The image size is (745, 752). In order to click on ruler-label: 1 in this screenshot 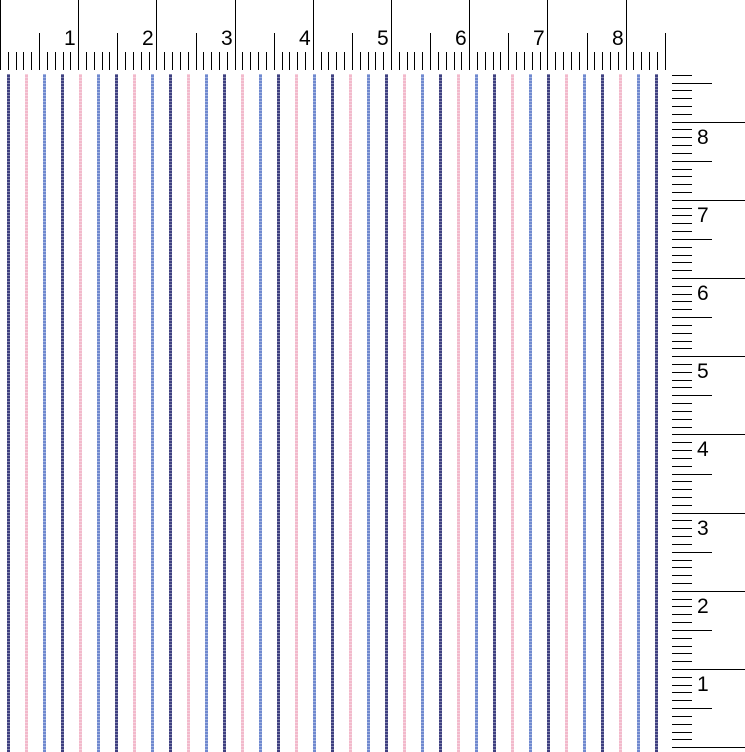, I will do `click(703, 684)`.